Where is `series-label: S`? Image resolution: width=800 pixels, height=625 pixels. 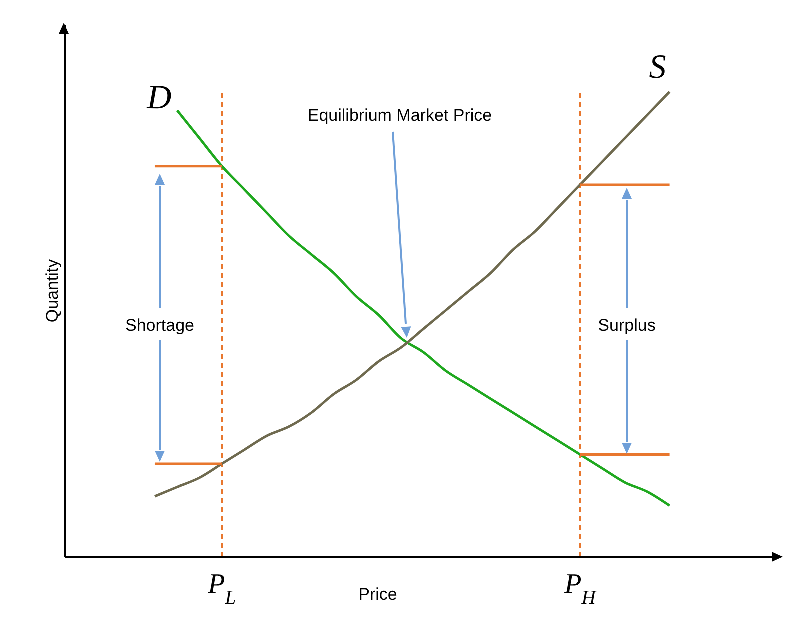 series-label: S is located at coordinates (657, 67).